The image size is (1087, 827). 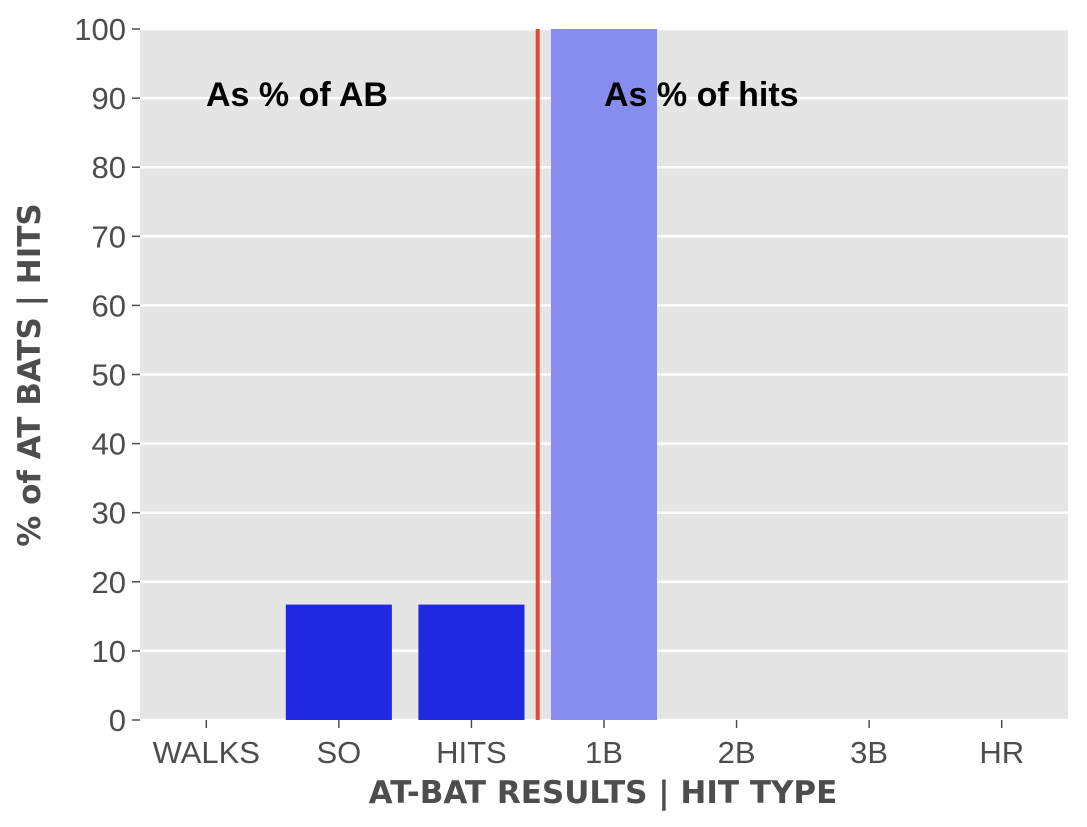 I want to click on x-tick-label: 2B, so click(x=737, y=752).